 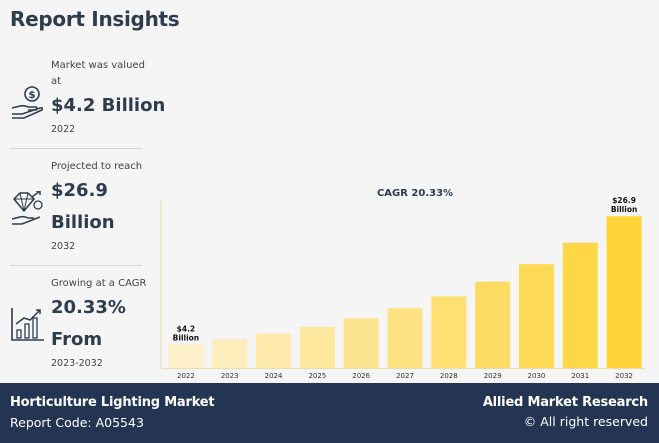 I want to click on stat-period: 2023-2032, so click(x=77, y=363).